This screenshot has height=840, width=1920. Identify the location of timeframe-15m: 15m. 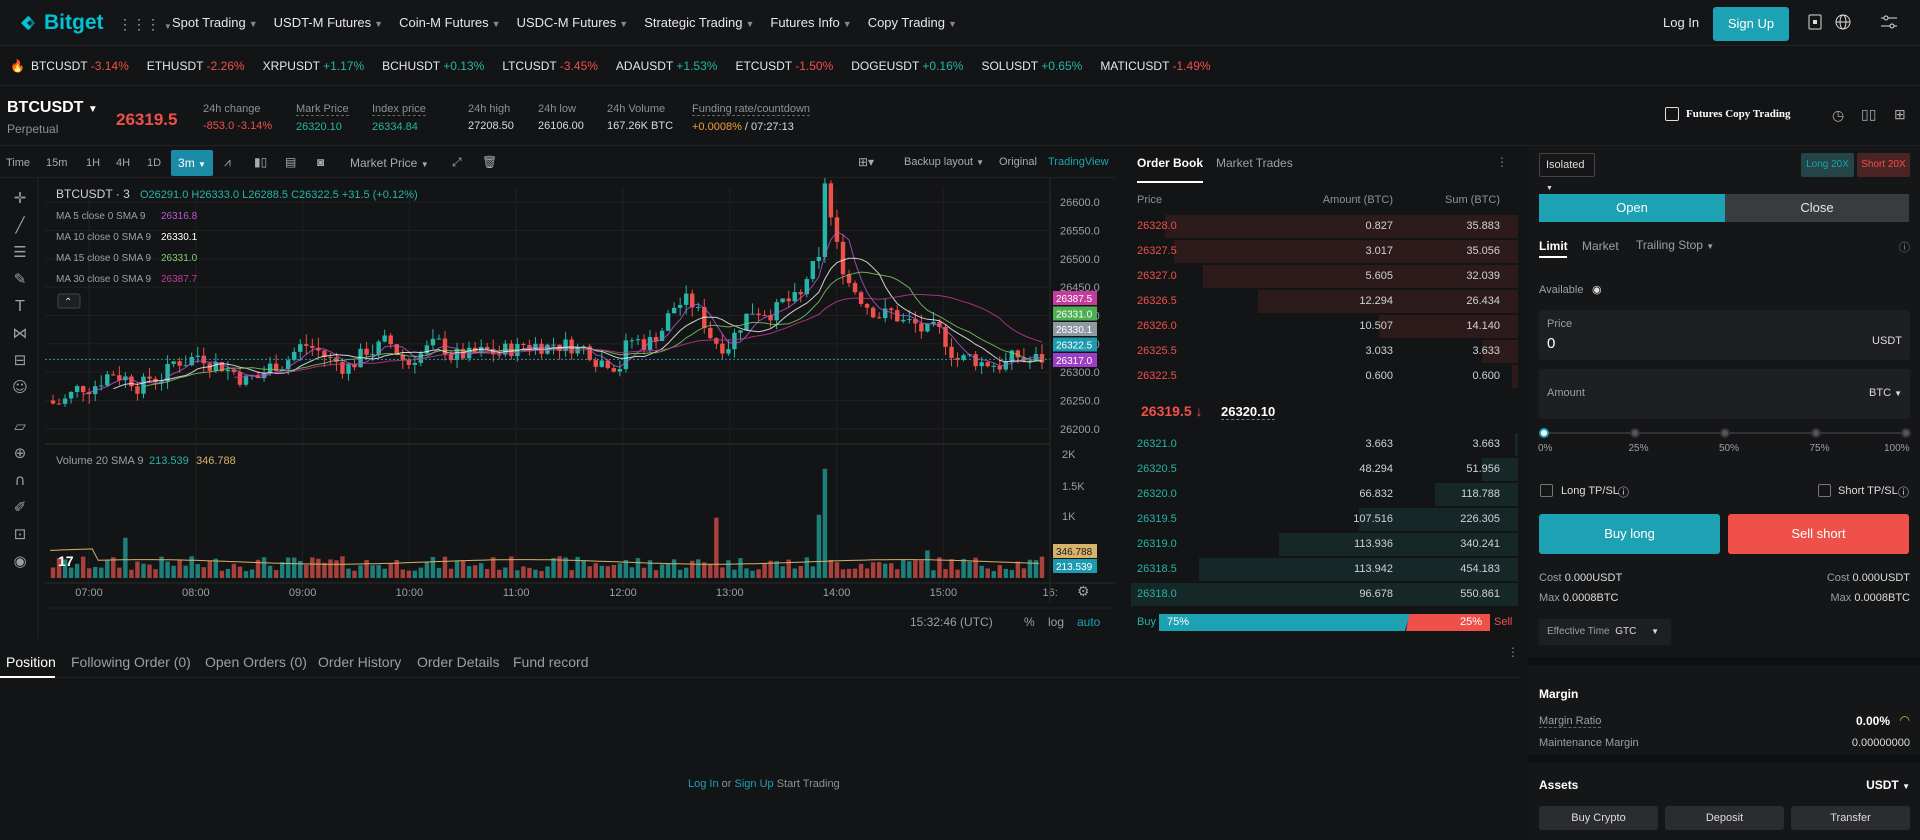
(57, 163).